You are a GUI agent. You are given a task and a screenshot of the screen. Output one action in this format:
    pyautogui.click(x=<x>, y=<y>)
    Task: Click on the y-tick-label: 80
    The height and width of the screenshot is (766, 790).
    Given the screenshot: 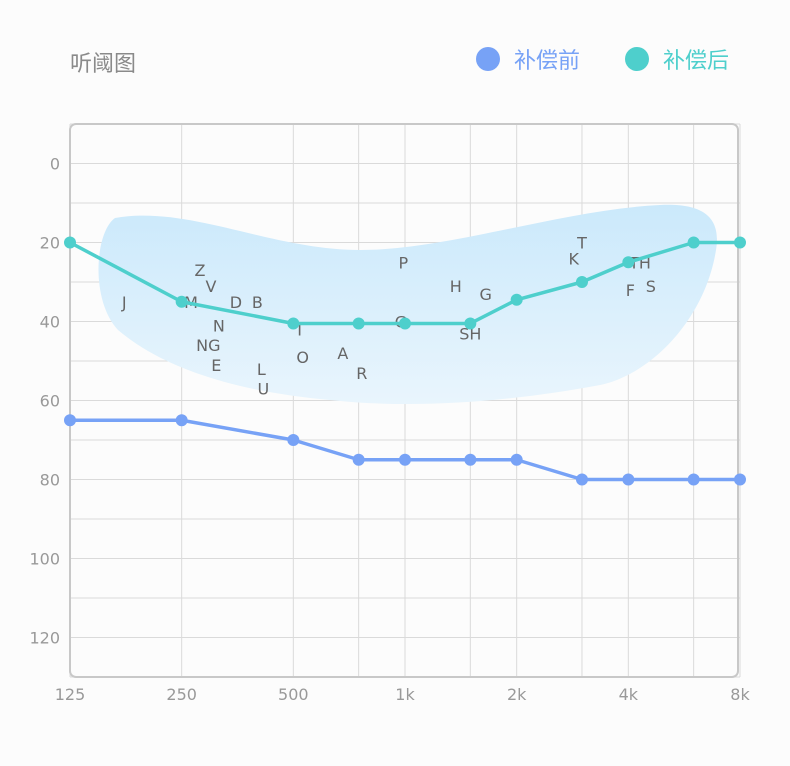 What is the action you would take?
    pyautogui.click(x=50, y=480)
    